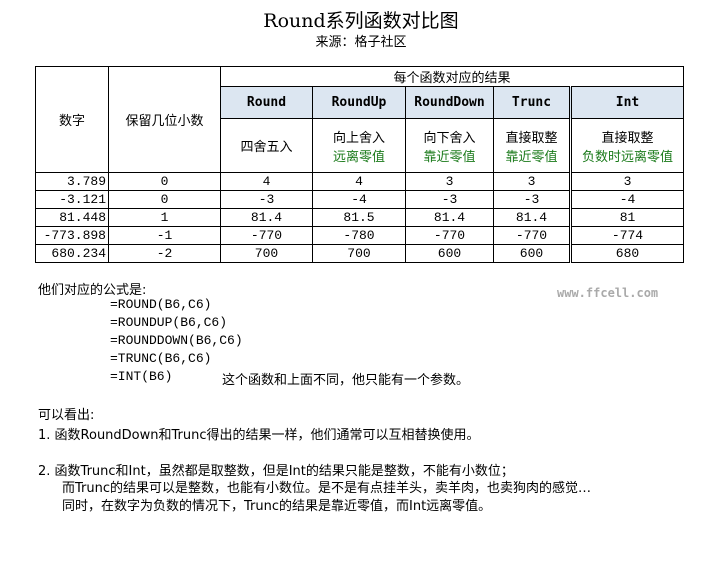 The image size is (722, 581). Describe the element at coordinates (346, 380) in the screenshot. I see `int-note: 这个函数和上面不同，他只能有一个参数。` at that location.